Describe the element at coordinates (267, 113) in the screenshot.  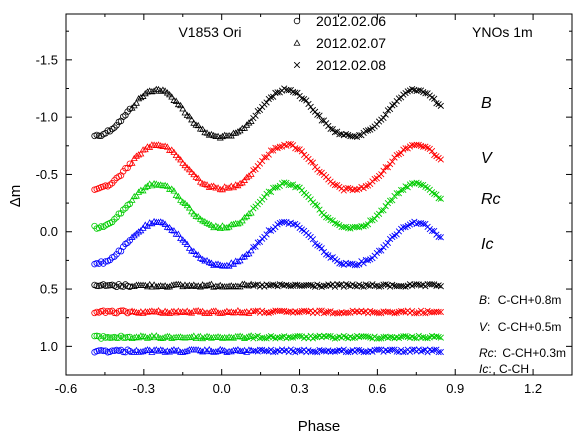
I see `light-curve-b` at that location.